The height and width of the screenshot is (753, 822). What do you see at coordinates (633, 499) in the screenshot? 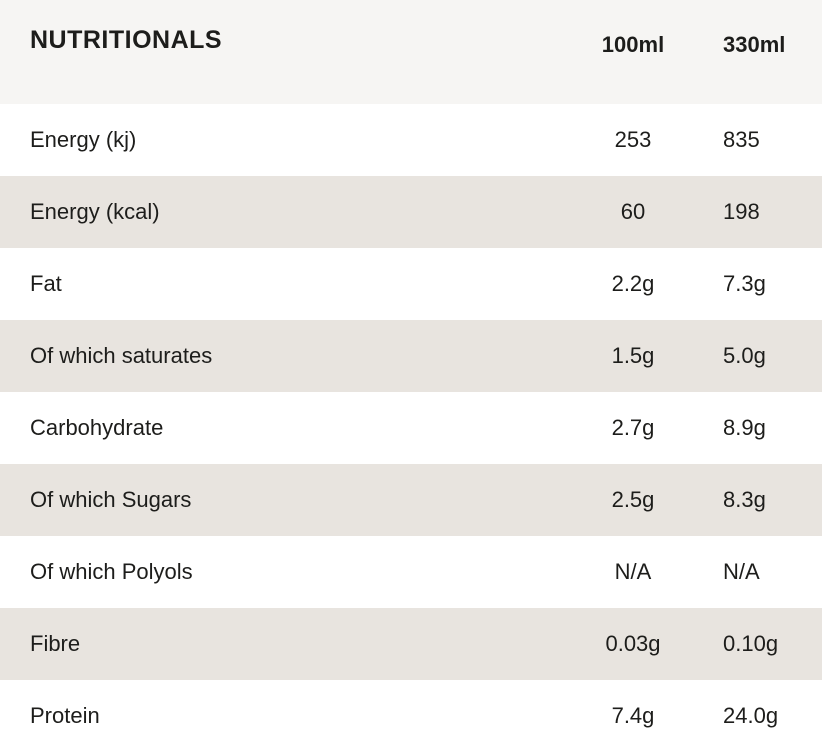
I see `value-100ml: 2.5g` at bounding box center [633, 499].